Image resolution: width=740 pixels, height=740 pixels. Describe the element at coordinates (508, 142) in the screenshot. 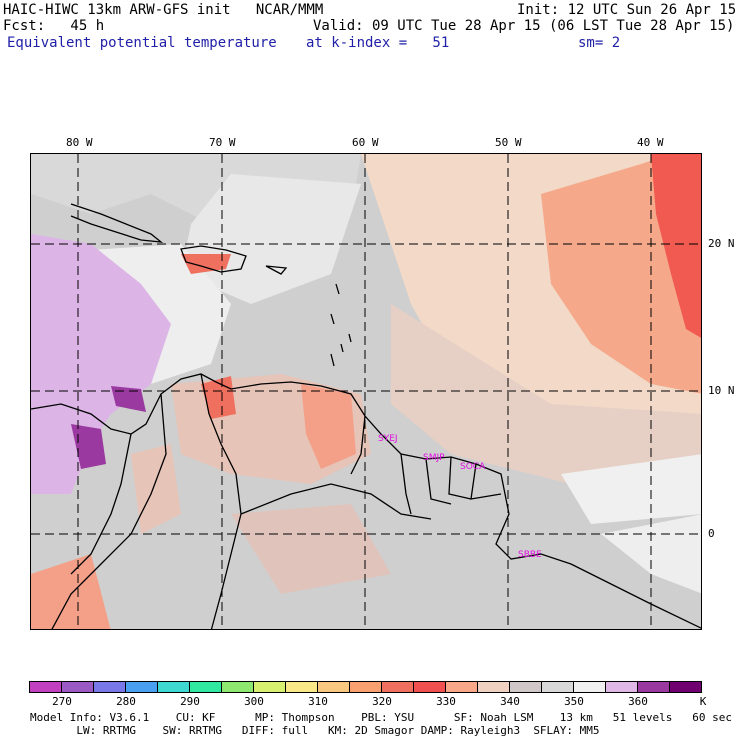

I see `lon-label-50w: 50 W` at that location.